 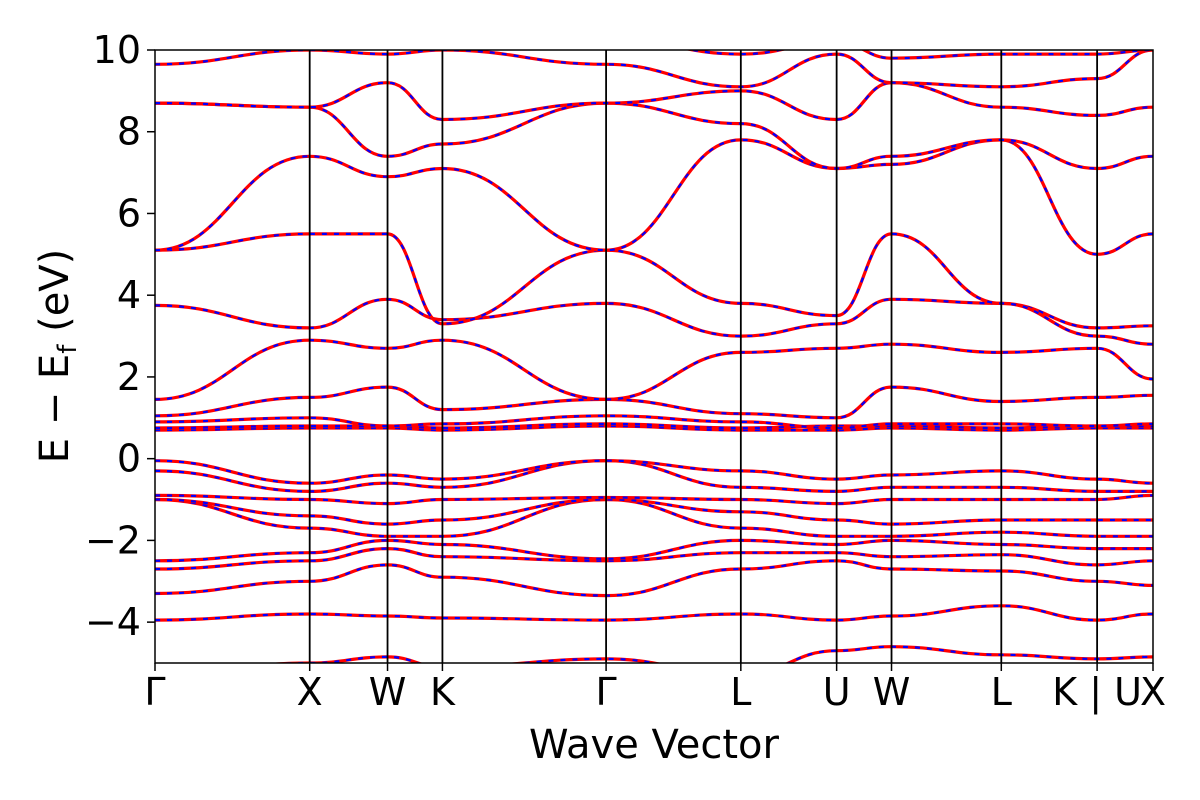 I want to click on x-tick-label: K | U, so click(x=1097, y=692).